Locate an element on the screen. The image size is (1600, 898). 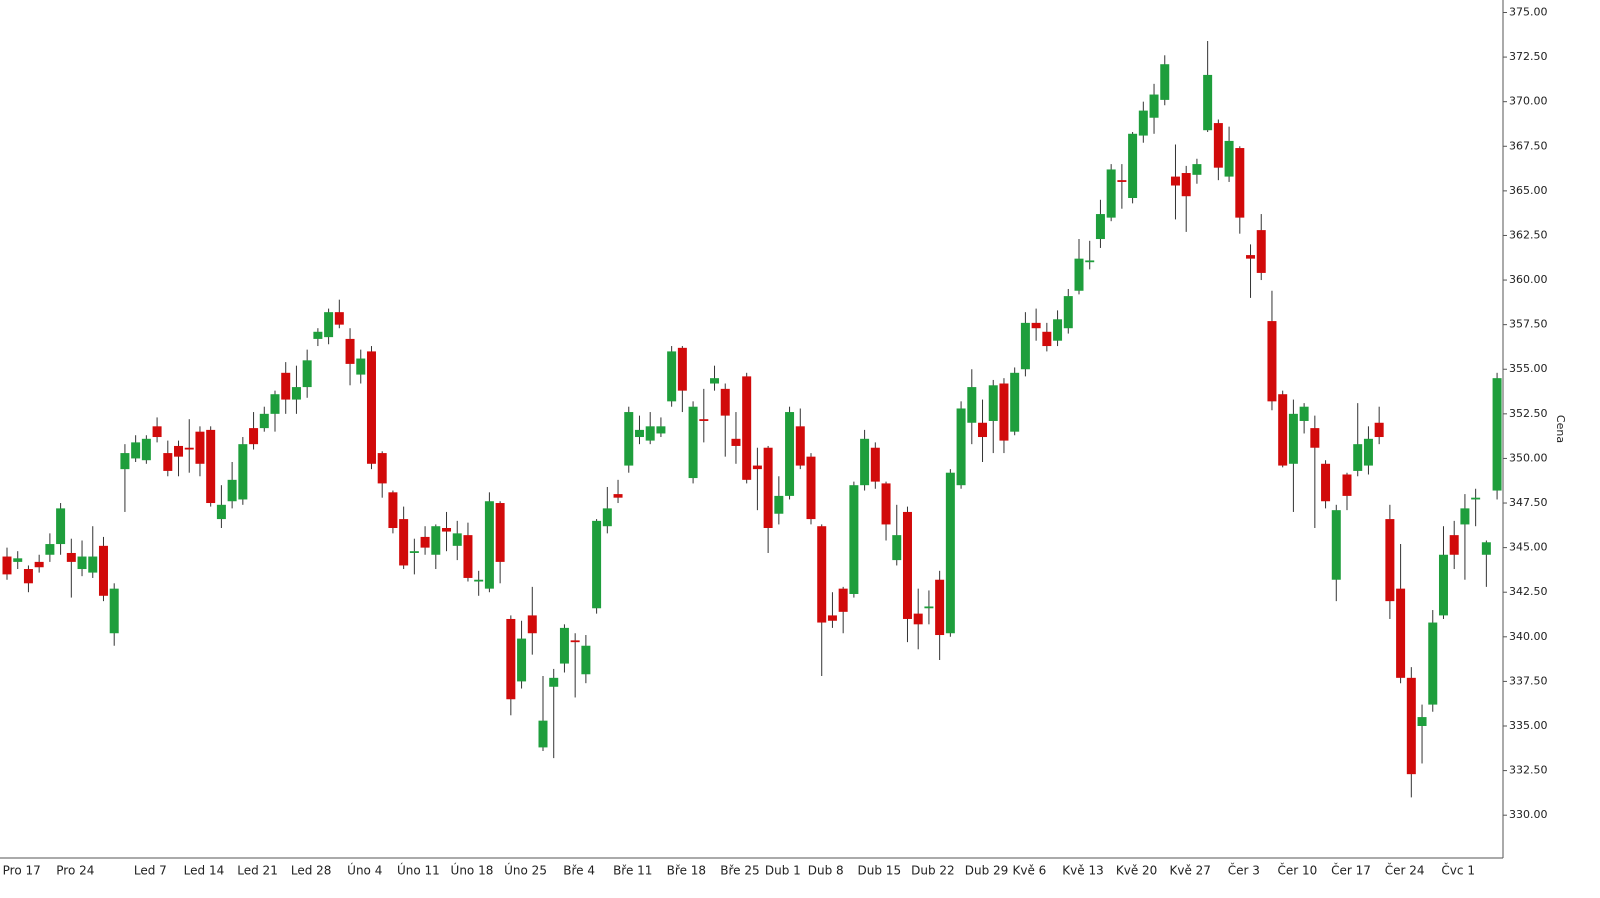
x-tick-label: Úno 25 is located at coordinates (525, 870).